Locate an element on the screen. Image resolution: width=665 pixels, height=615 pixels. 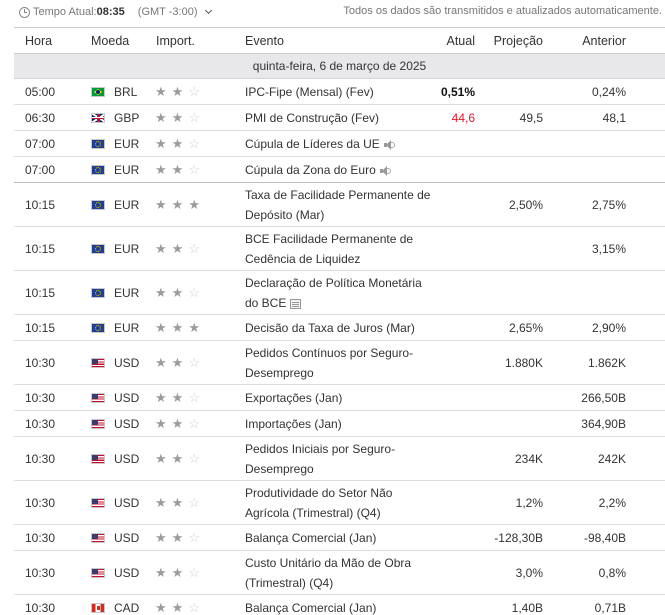
event-name: IPC-Fipe (Mensal) (Fev) is located at coordinates (340, 92).